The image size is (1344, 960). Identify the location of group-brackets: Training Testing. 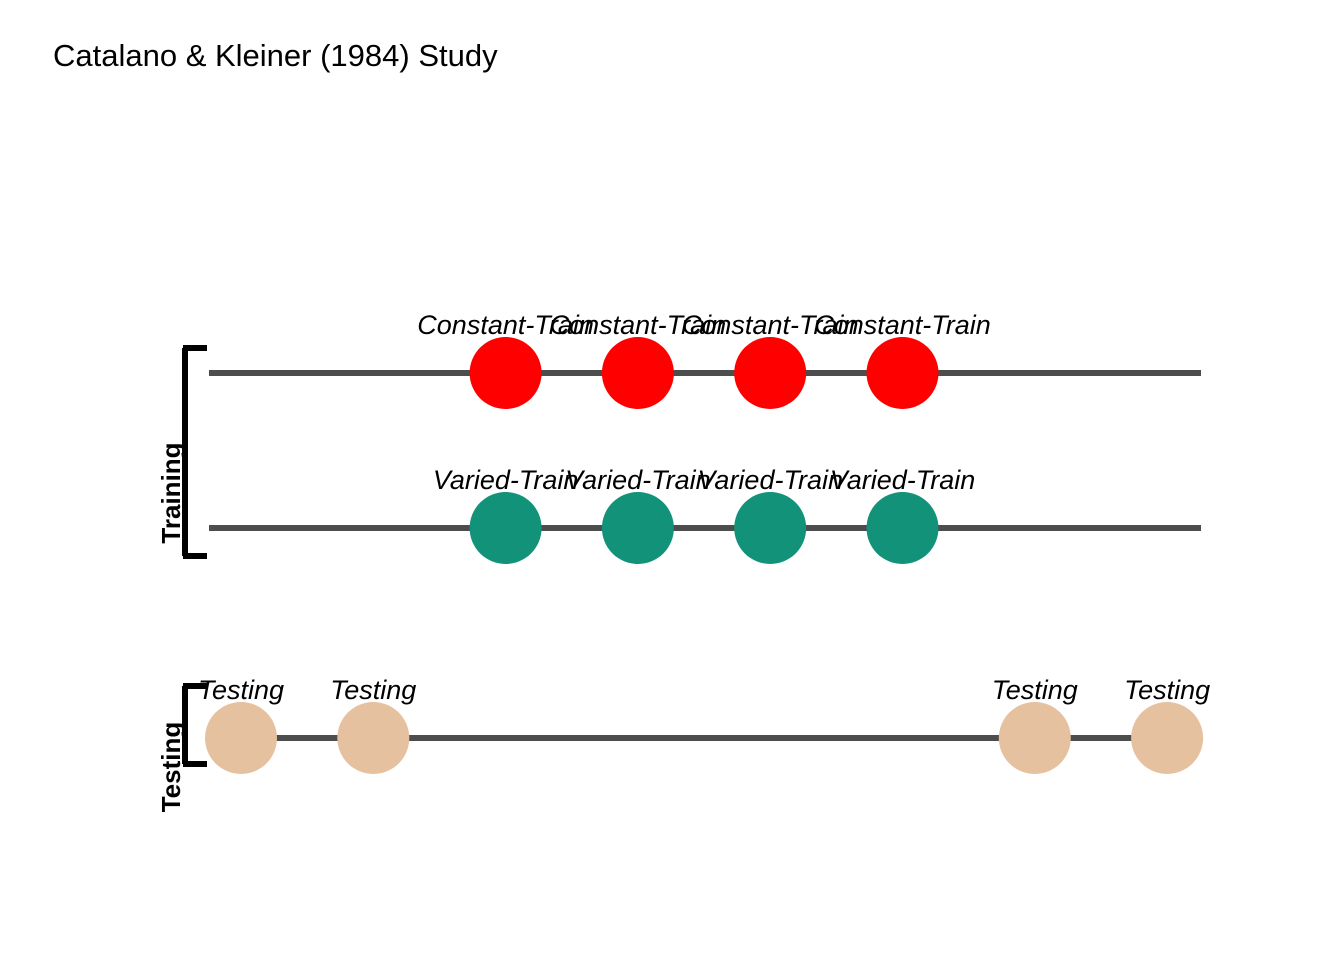
(181, 579).